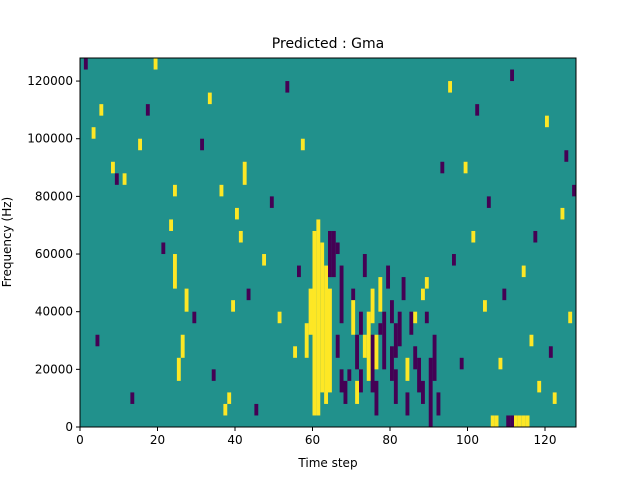 This screenshot has height=484, width=640. Describe the element at coordinates (234, 440) in the screenshot. I see `x-tick-label: 40` at that location.